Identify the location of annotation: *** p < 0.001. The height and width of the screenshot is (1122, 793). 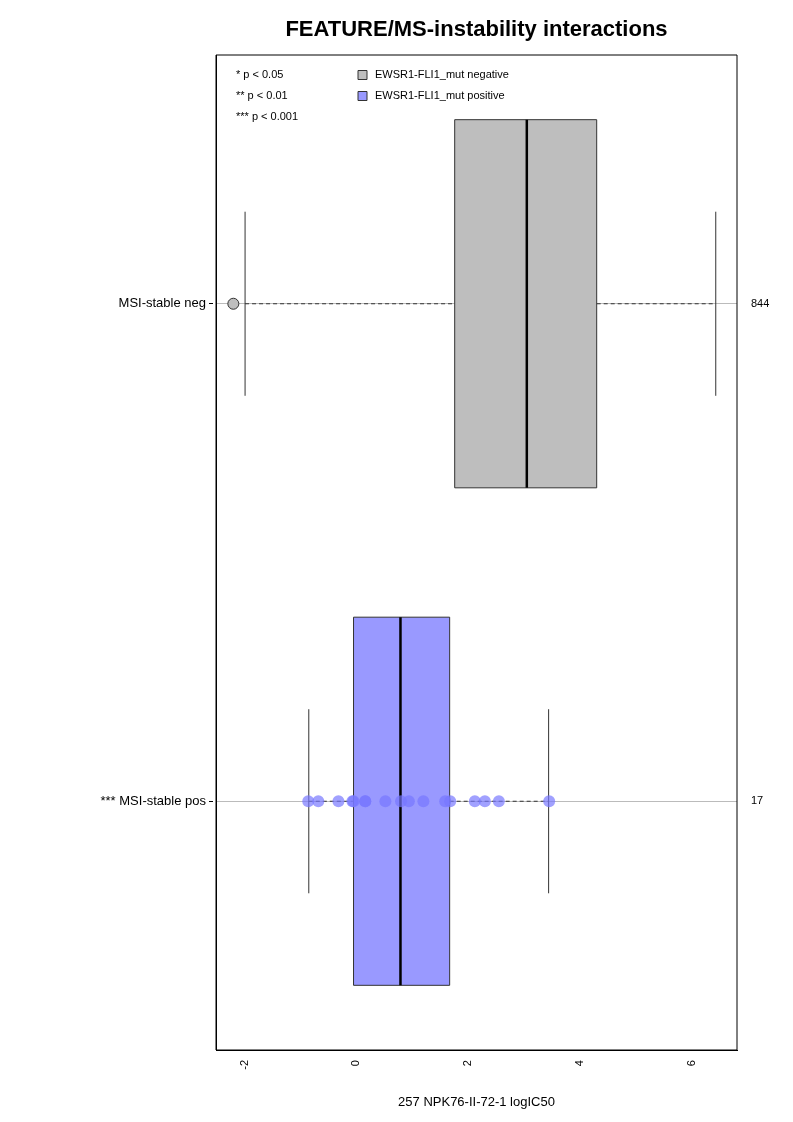
(267, 116).